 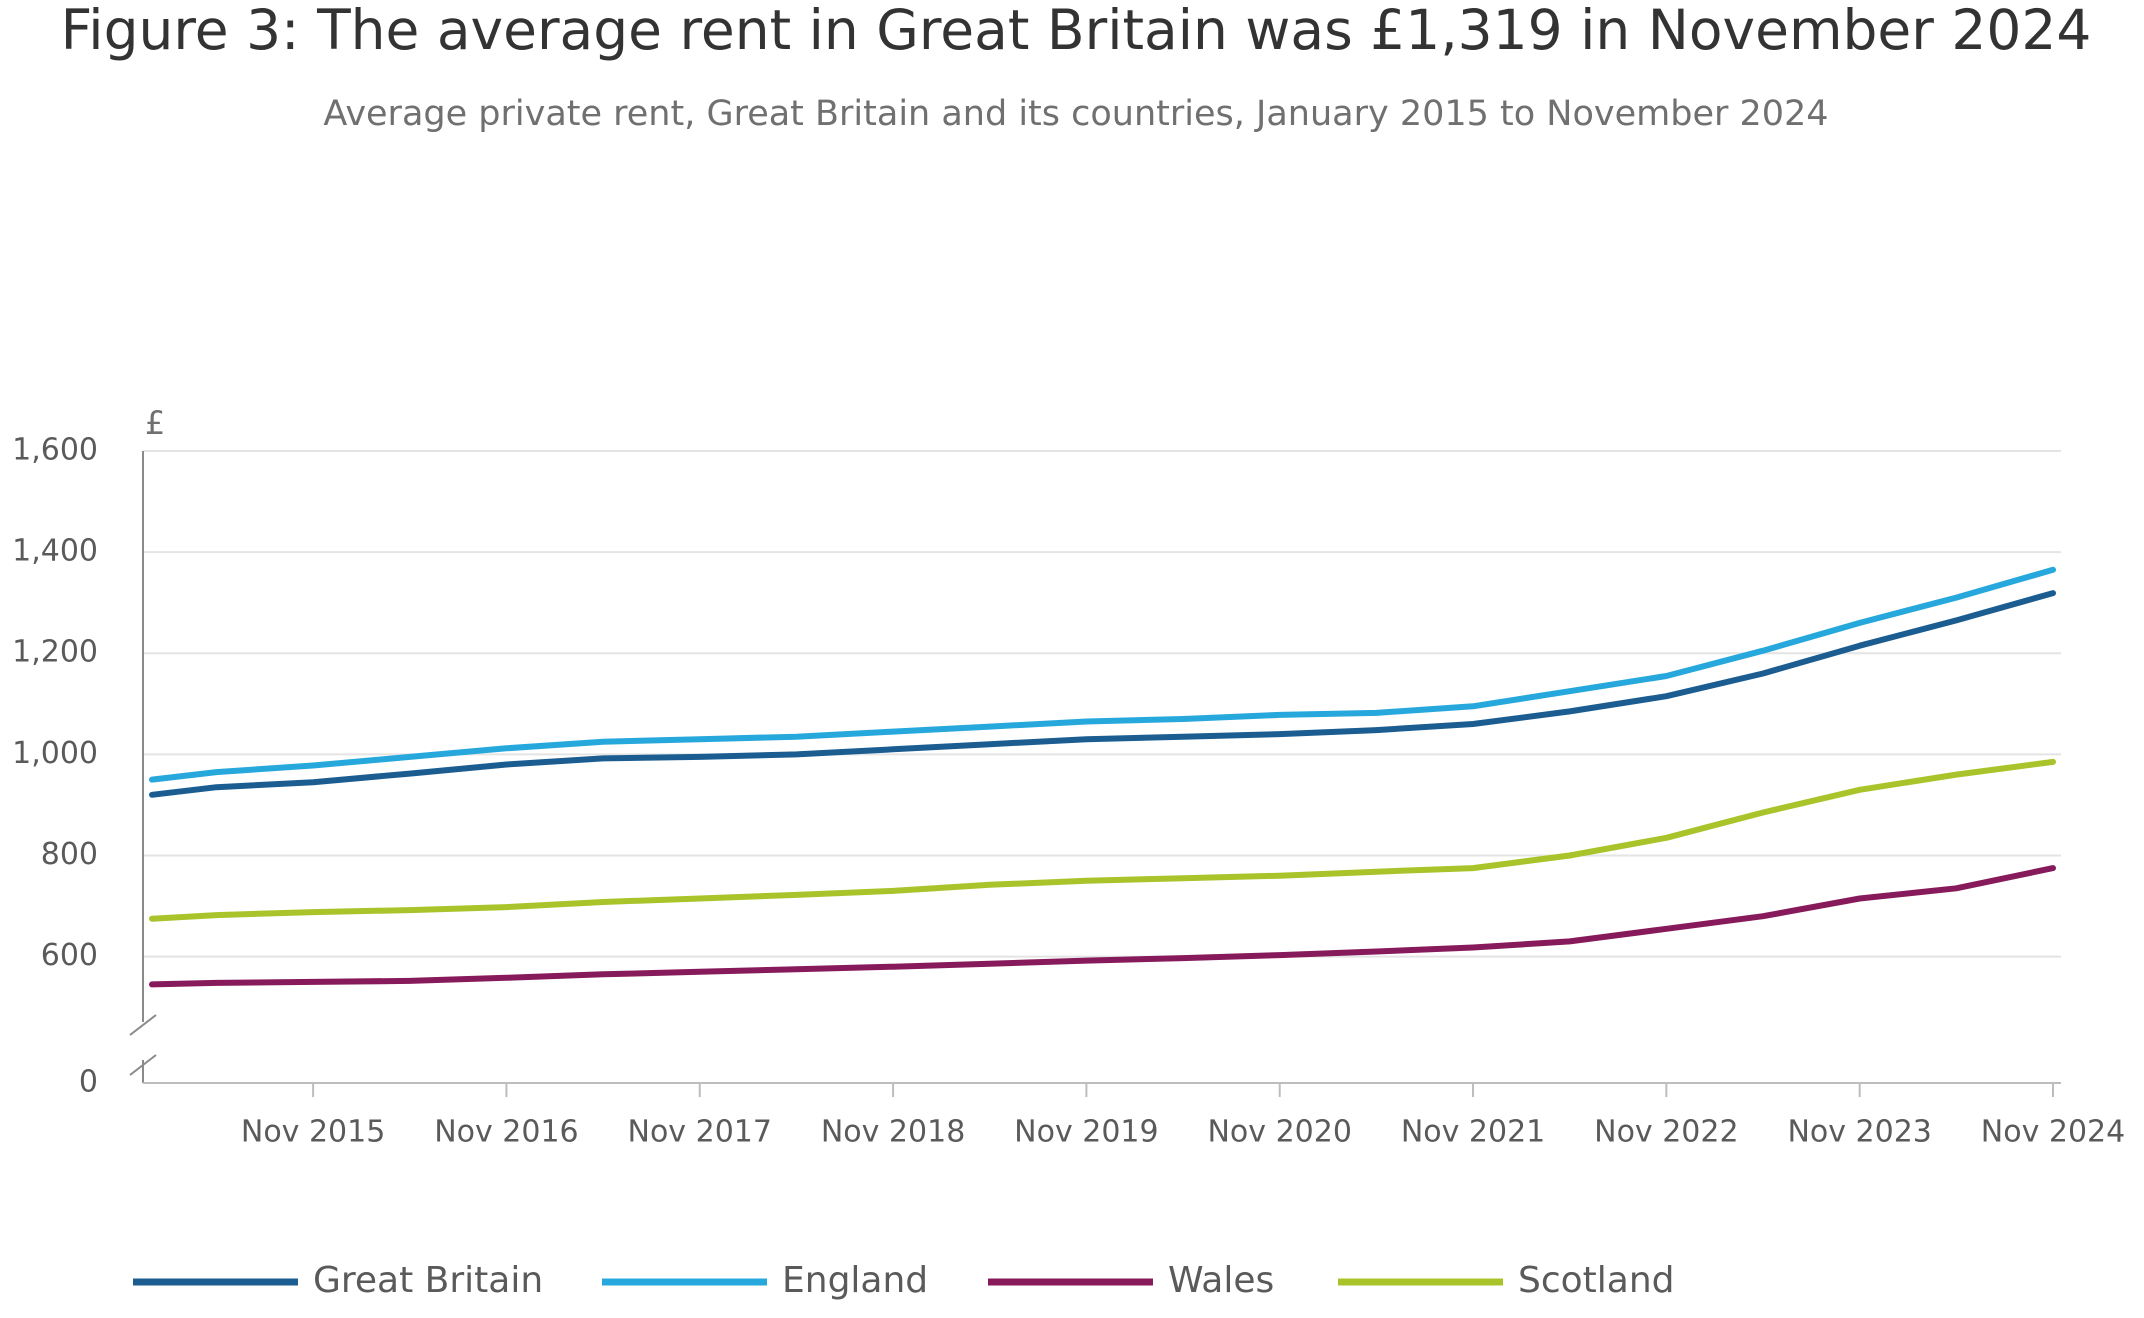 What do you see at coordinates (88, 1082) in the screenshot?
I see `y-tick-label: 0` at bounding box center [88, 1082].